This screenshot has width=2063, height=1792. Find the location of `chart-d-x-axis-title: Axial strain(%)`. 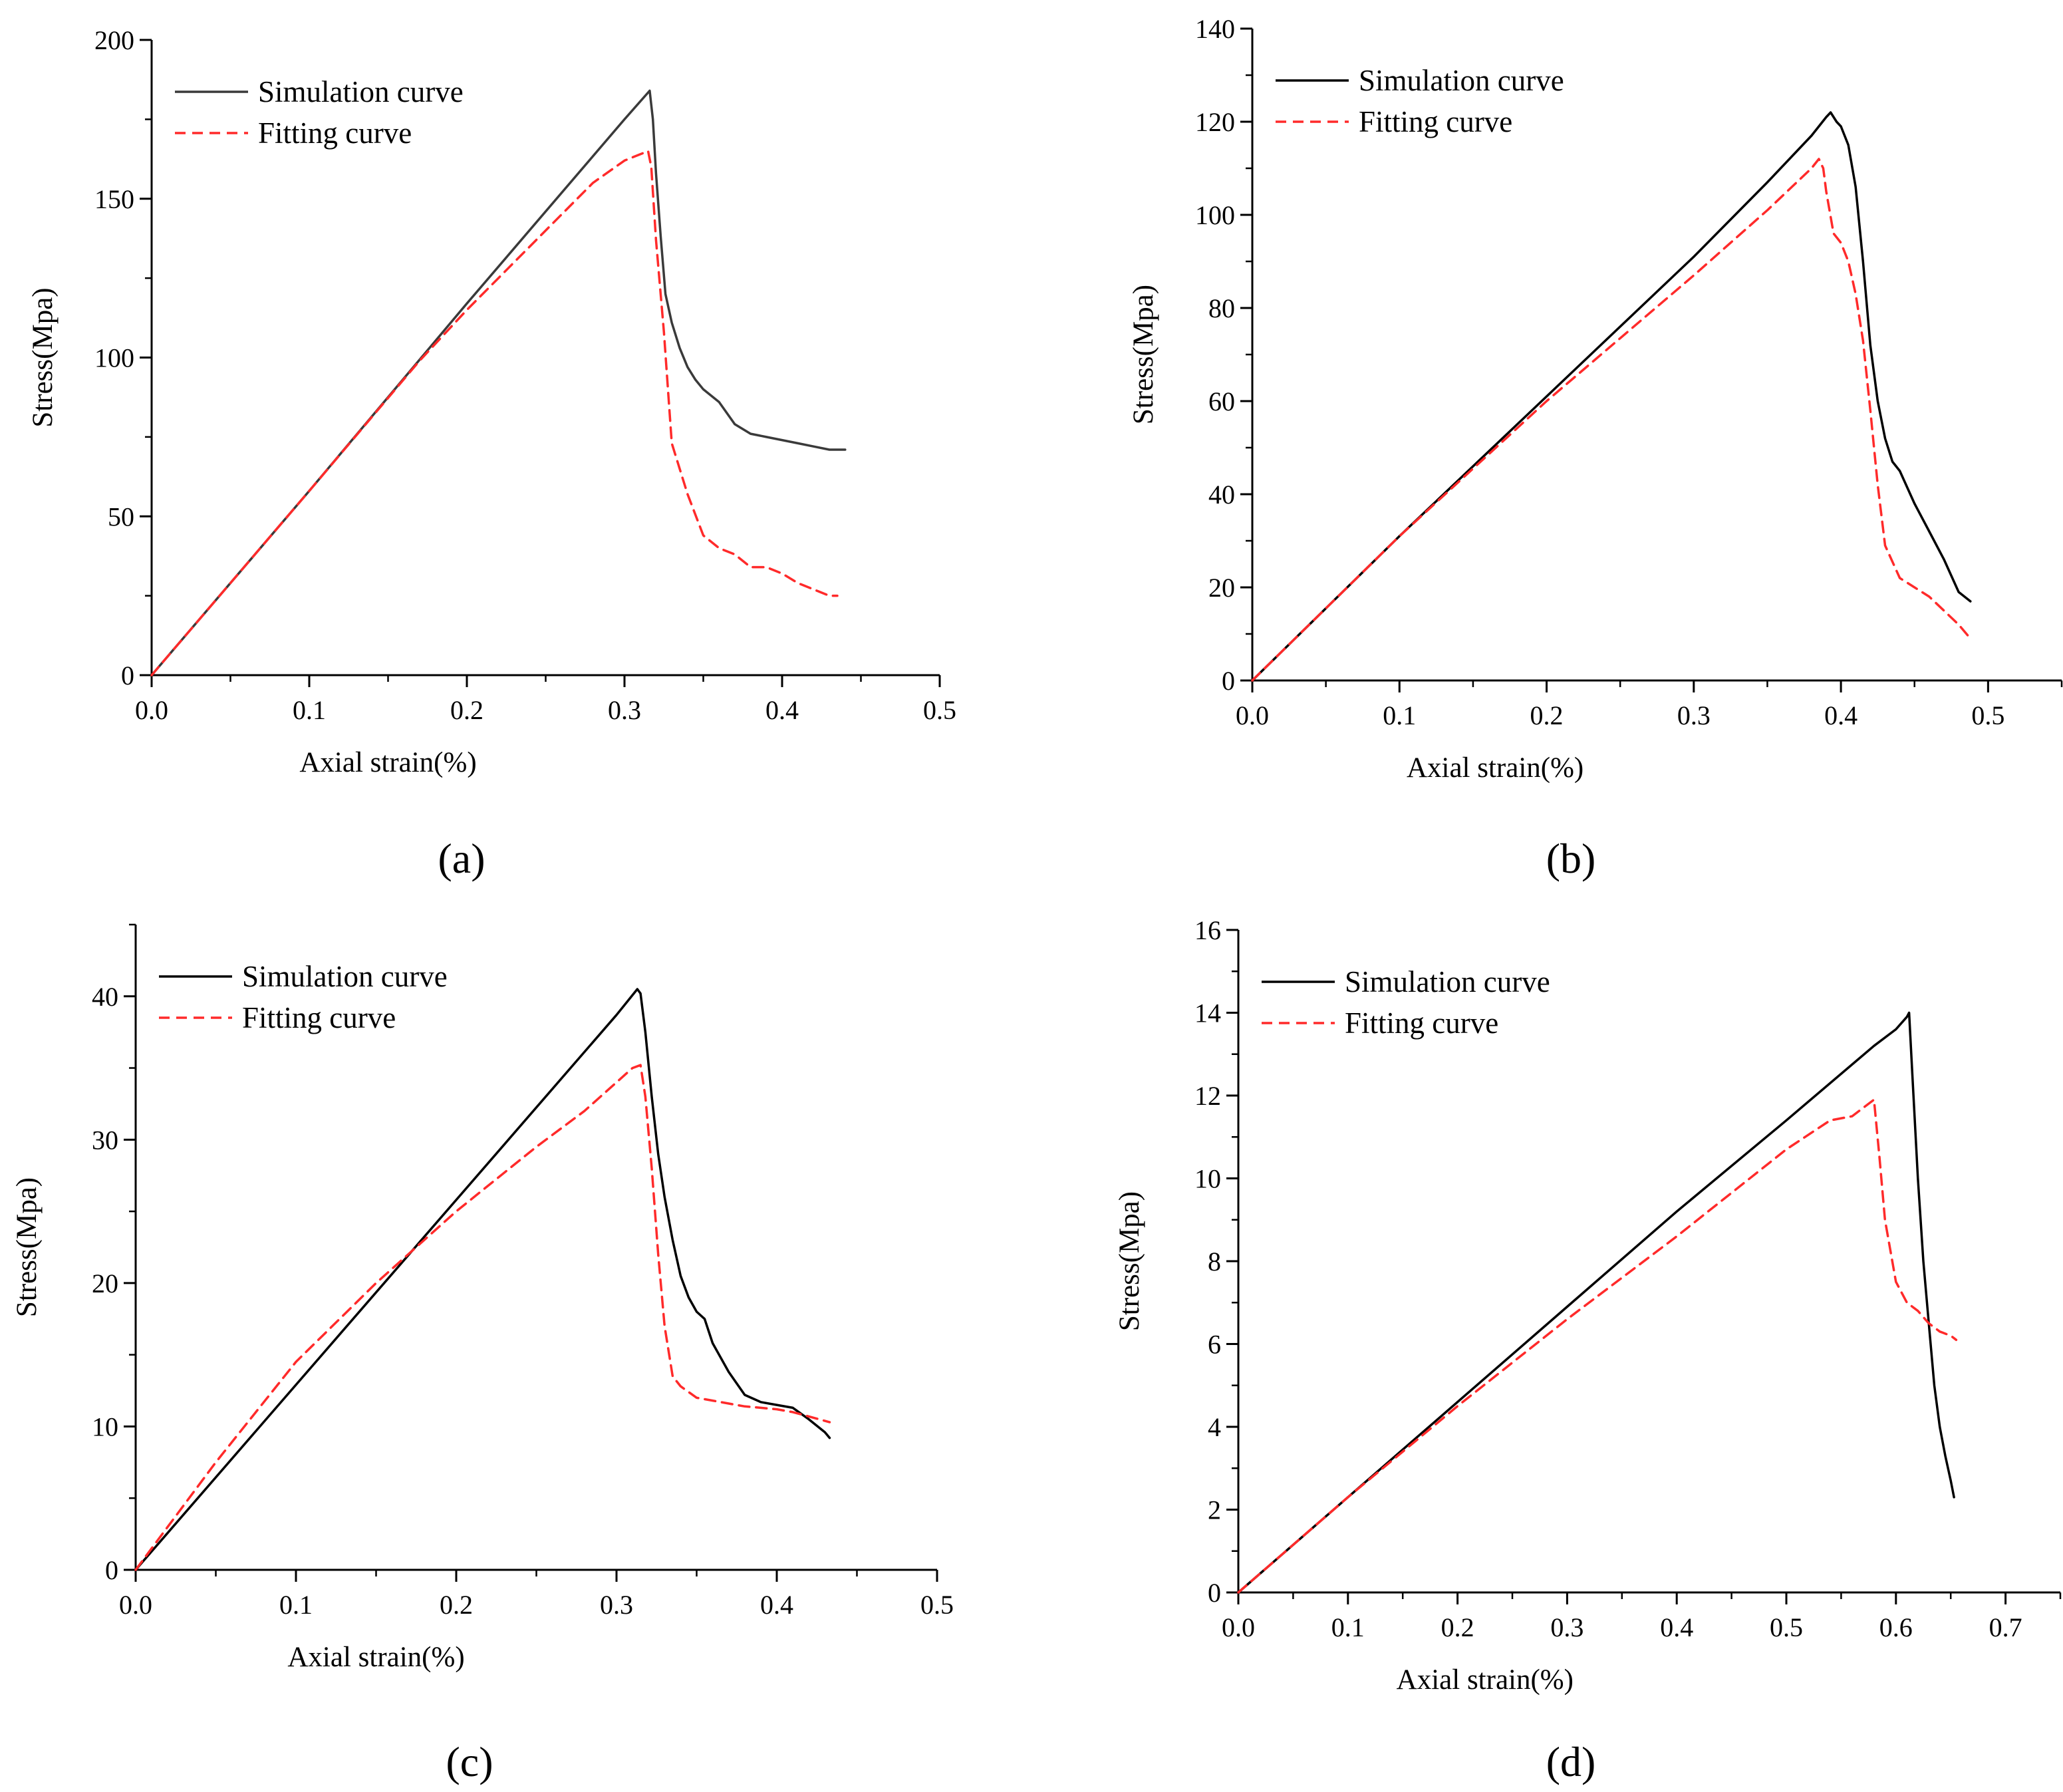

chart-d-x-axis-title: Axial strain(%) is located at coordinates (1485, 1680).